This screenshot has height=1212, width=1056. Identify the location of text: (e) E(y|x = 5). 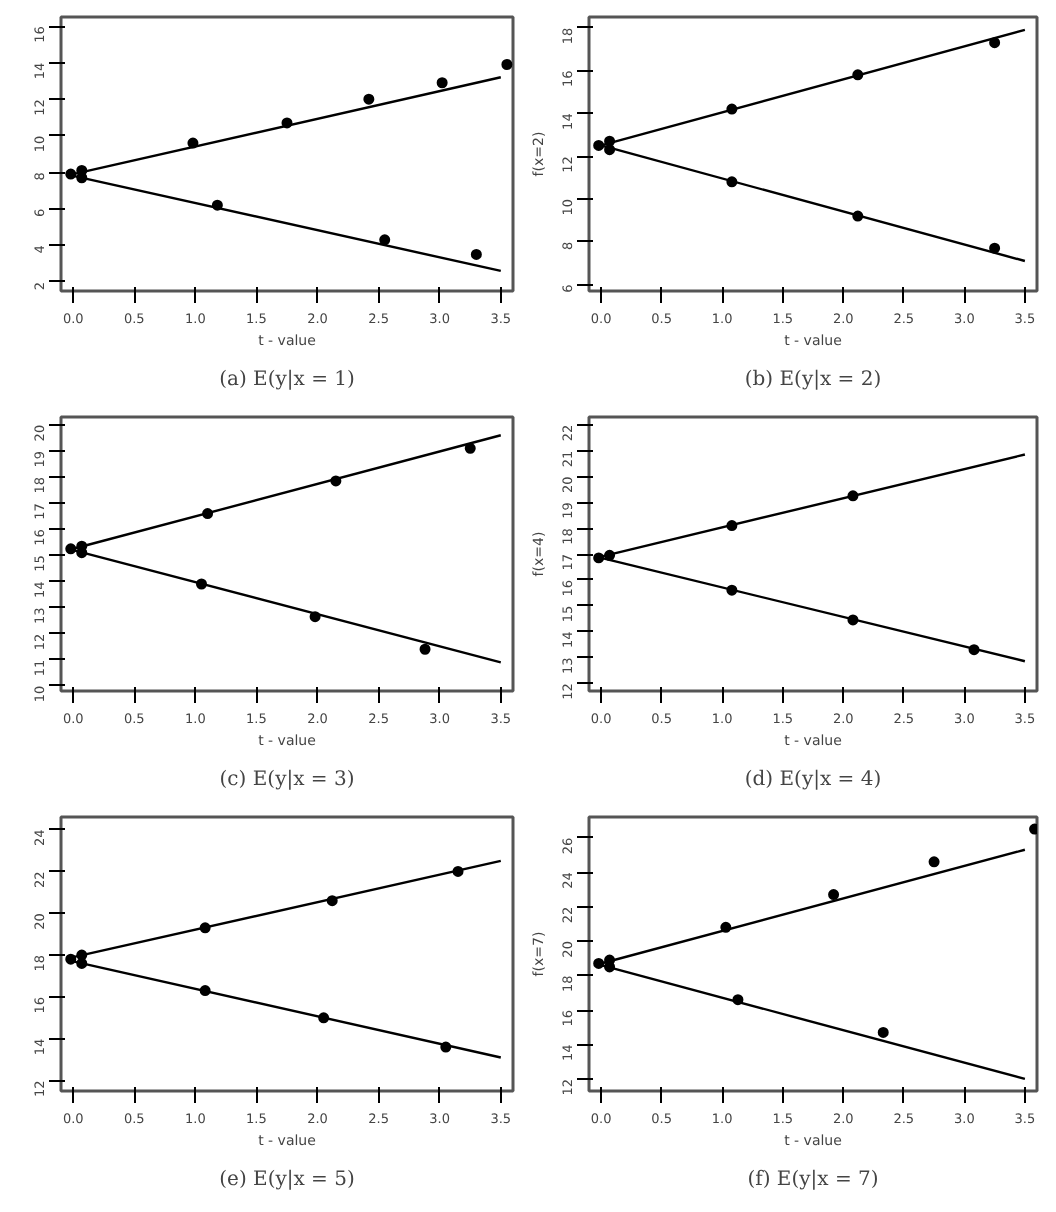
(287, 1180).